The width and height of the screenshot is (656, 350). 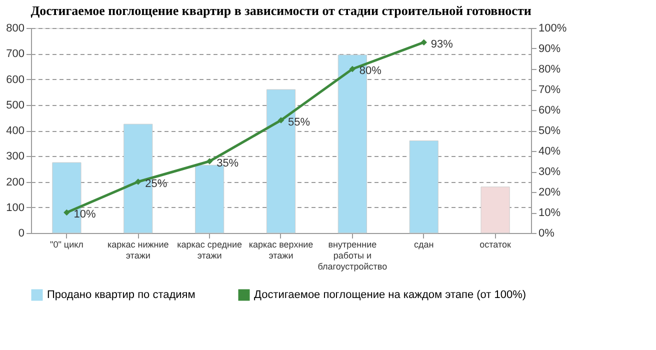 I want to click on y2-tick-label: 0%, so click(x=546, y=234).